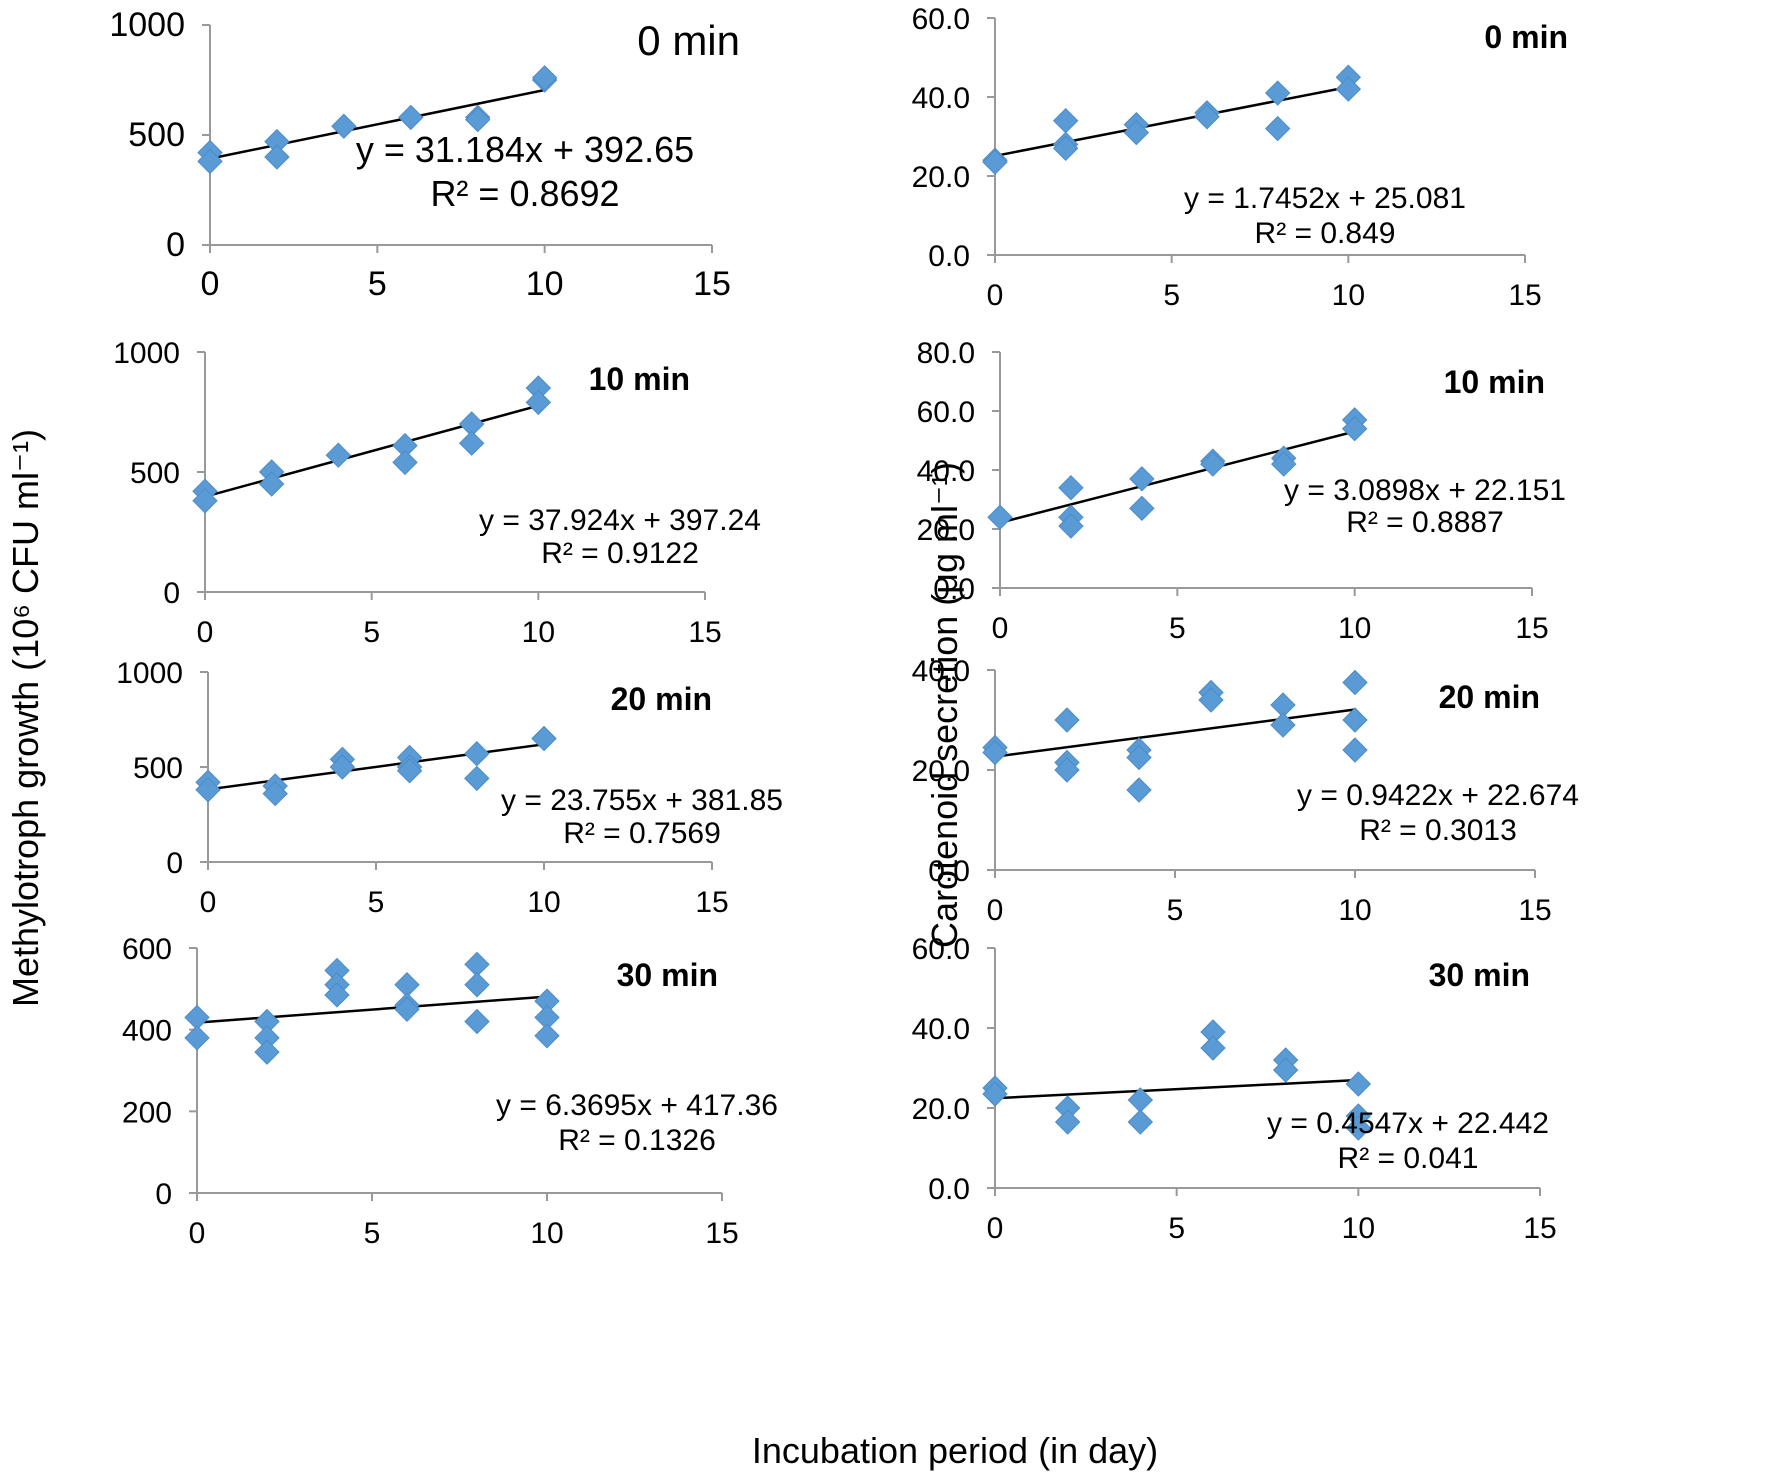 The width and height of the screenshot is (1772, 1476). Describe the element at coordinates (524, 193) in the screenshot. I see `r-squared-label: R² = 0.8692` at that location.